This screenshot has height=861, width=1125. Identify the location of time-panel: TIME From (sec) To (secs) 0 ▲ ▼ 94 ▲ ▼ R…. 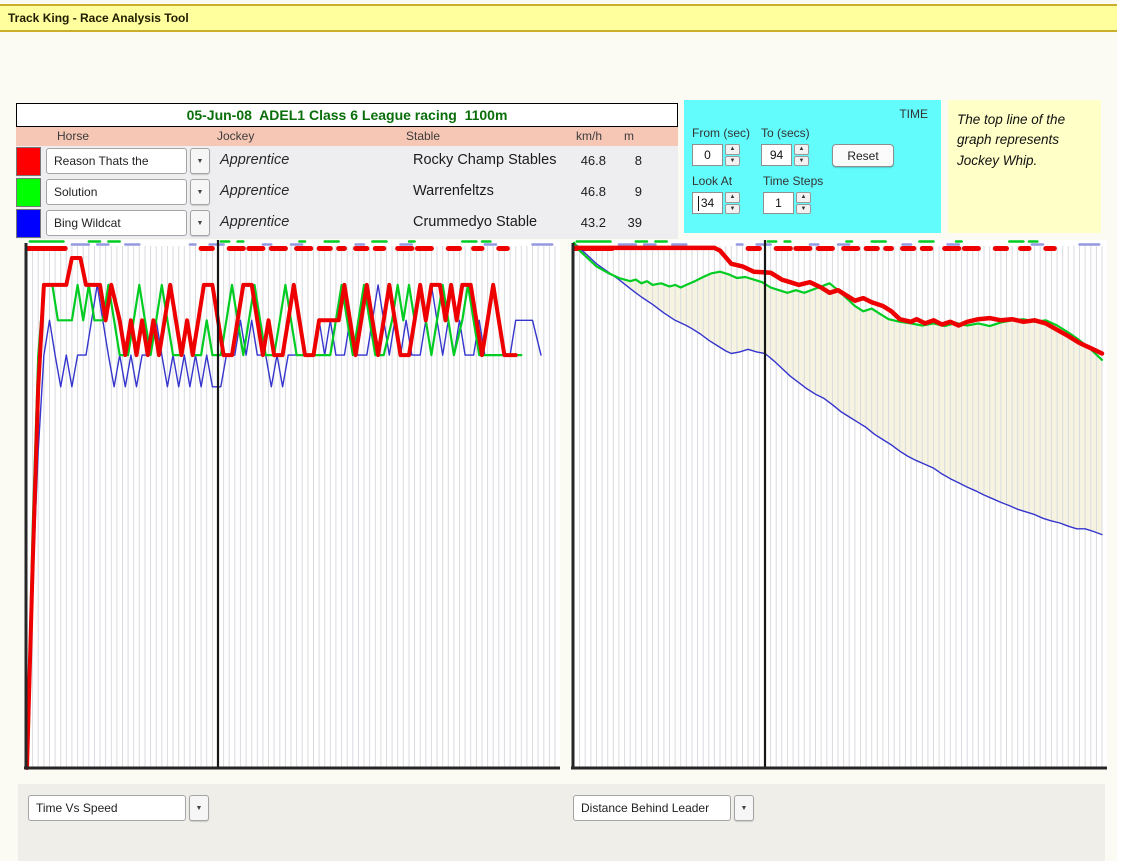
(812, 166).